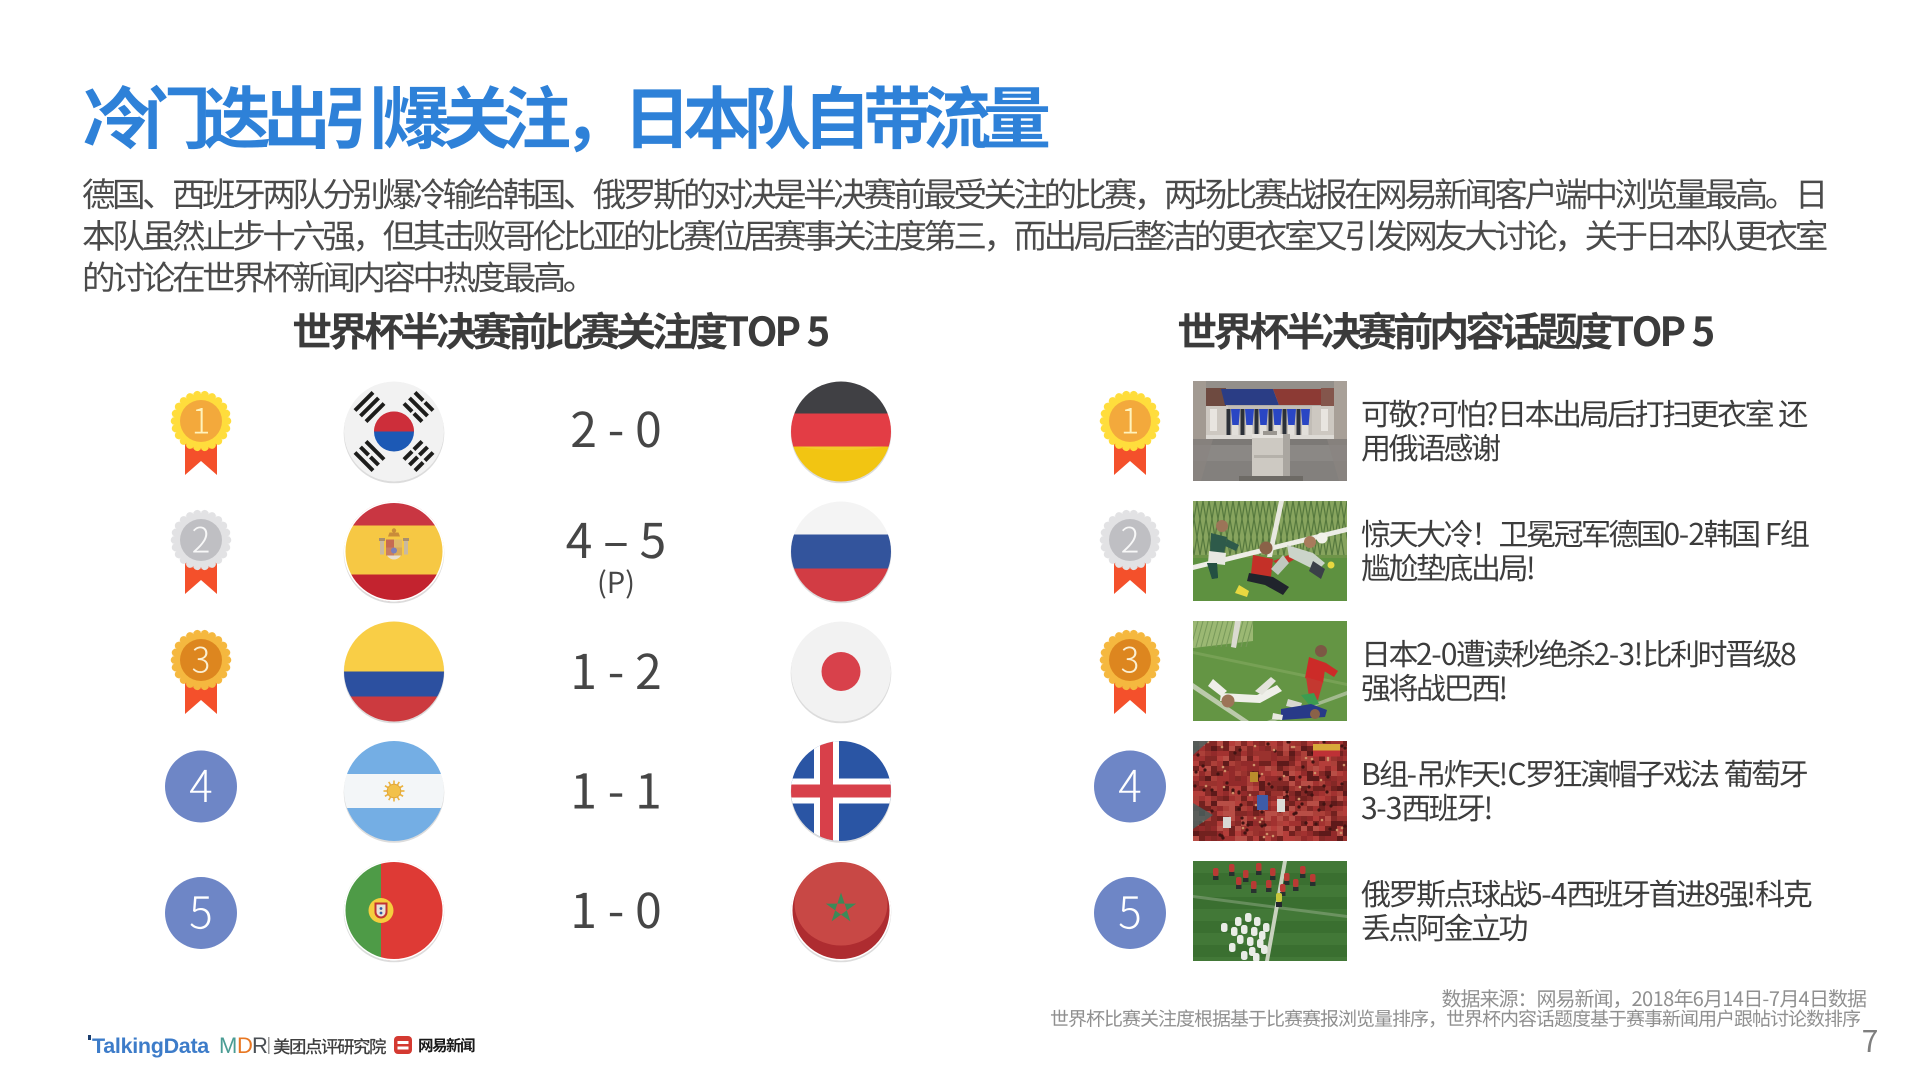 The height and width of the screenshot is (1080, 1921). Describe the element at coordinates (245, 1045) in the screenshot. I see `svg-text: D` at that location.